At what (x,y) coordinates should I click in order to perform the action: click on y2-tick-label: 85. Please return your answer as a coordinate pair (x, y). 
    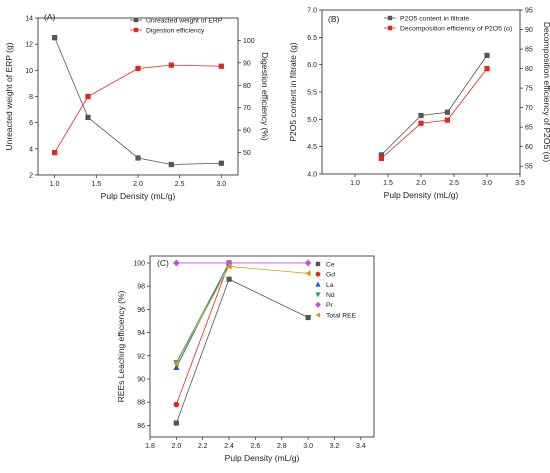
    Looking at the image, I should click on (529, 50).